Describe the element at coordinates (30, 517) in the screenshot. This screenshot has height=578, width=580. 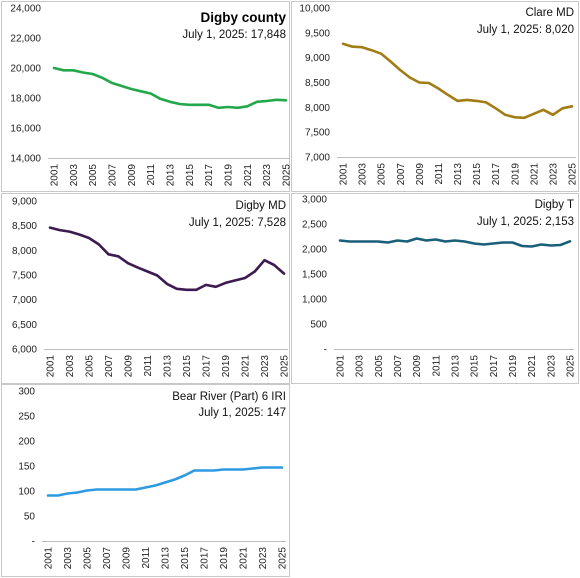
I see `y-tick-label: 50` at that location.